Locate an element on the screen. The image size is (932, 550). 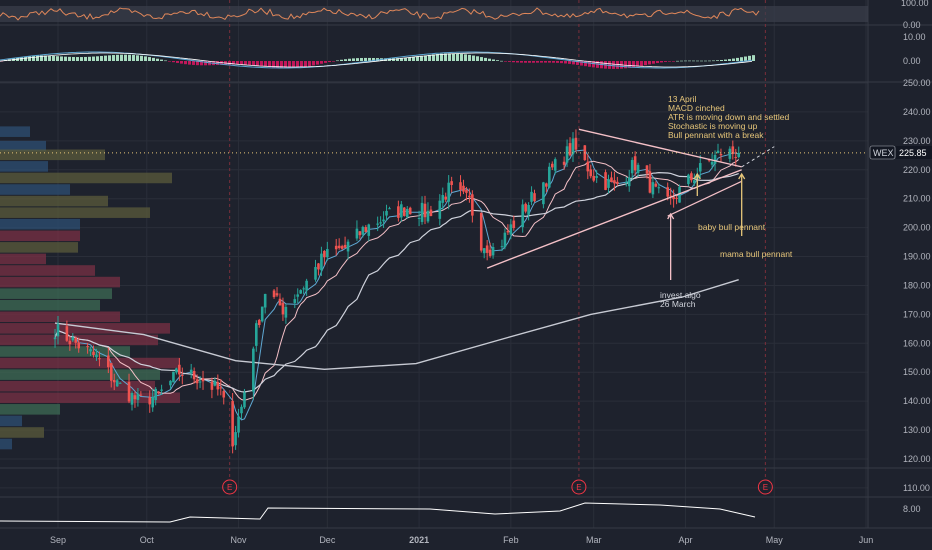
last-price-box is located at coordinates (914, 152).